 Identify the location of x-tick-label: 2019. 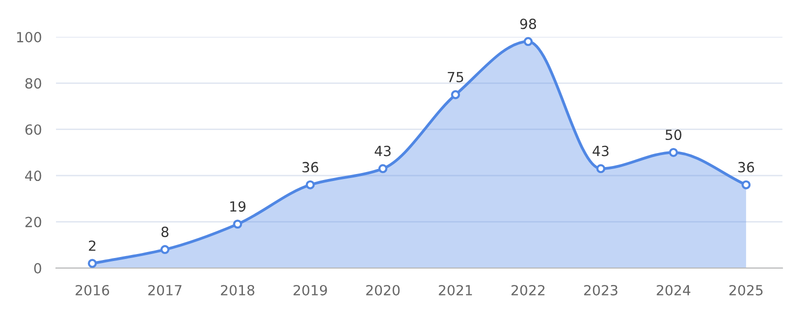
(310, 290).